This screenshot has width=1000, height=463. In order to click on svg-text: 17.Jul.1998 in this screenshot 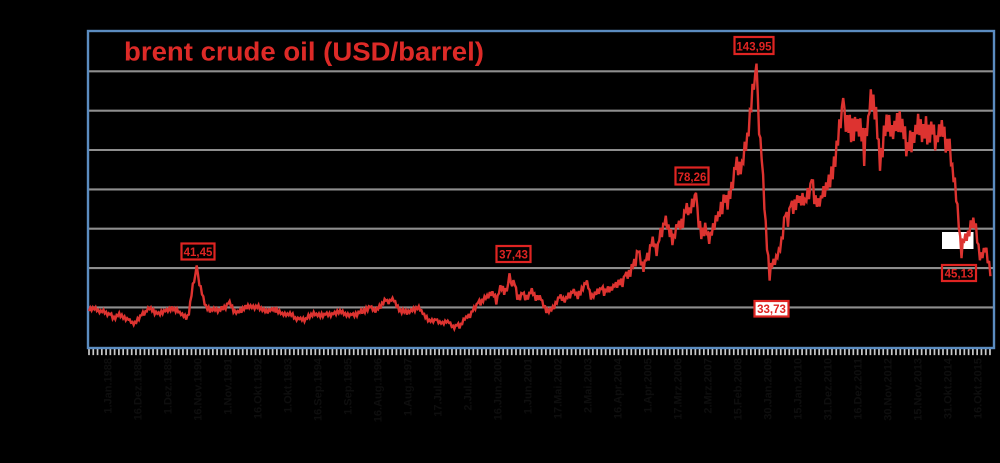, I will do `click(439, 387)`.